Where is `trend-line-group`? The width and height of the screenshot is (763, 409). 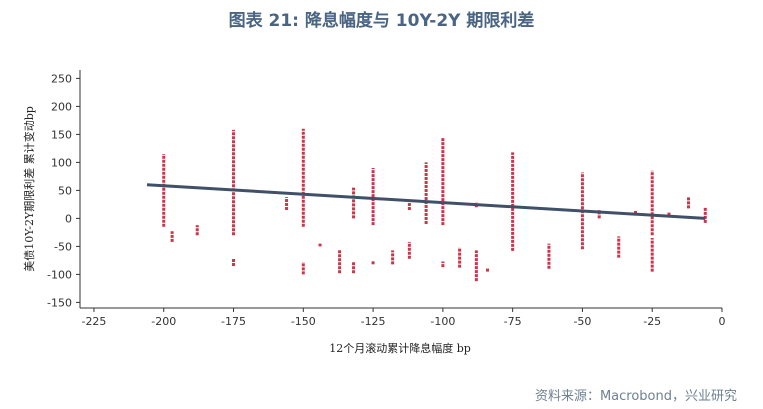
trend-line-group is located at coordinates (426, 201).